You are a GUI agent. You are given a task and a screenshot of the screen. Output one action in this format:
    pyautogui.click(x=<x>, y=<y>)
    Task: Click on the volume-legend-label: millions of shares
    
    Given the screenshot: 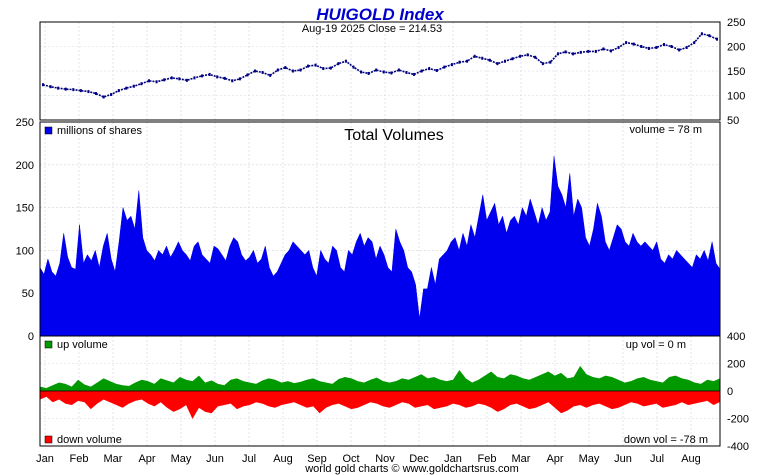 What is the action you would take?
    pyautogui.click(x=99, y=131)
    